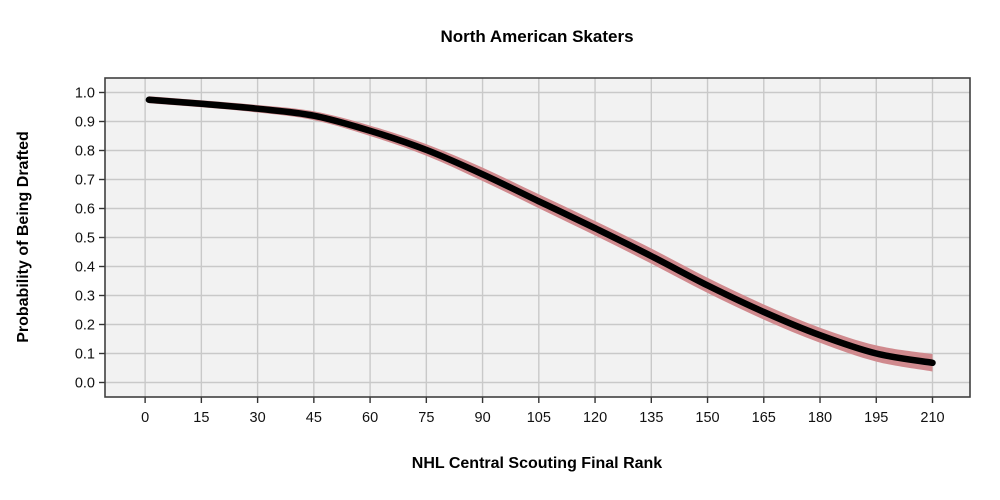 The height and width of the screenshot is (500, 1000). Describe the element at coordinates (537, 36) in the screenshot. I see `chart-title: North American Skaters` at that location.